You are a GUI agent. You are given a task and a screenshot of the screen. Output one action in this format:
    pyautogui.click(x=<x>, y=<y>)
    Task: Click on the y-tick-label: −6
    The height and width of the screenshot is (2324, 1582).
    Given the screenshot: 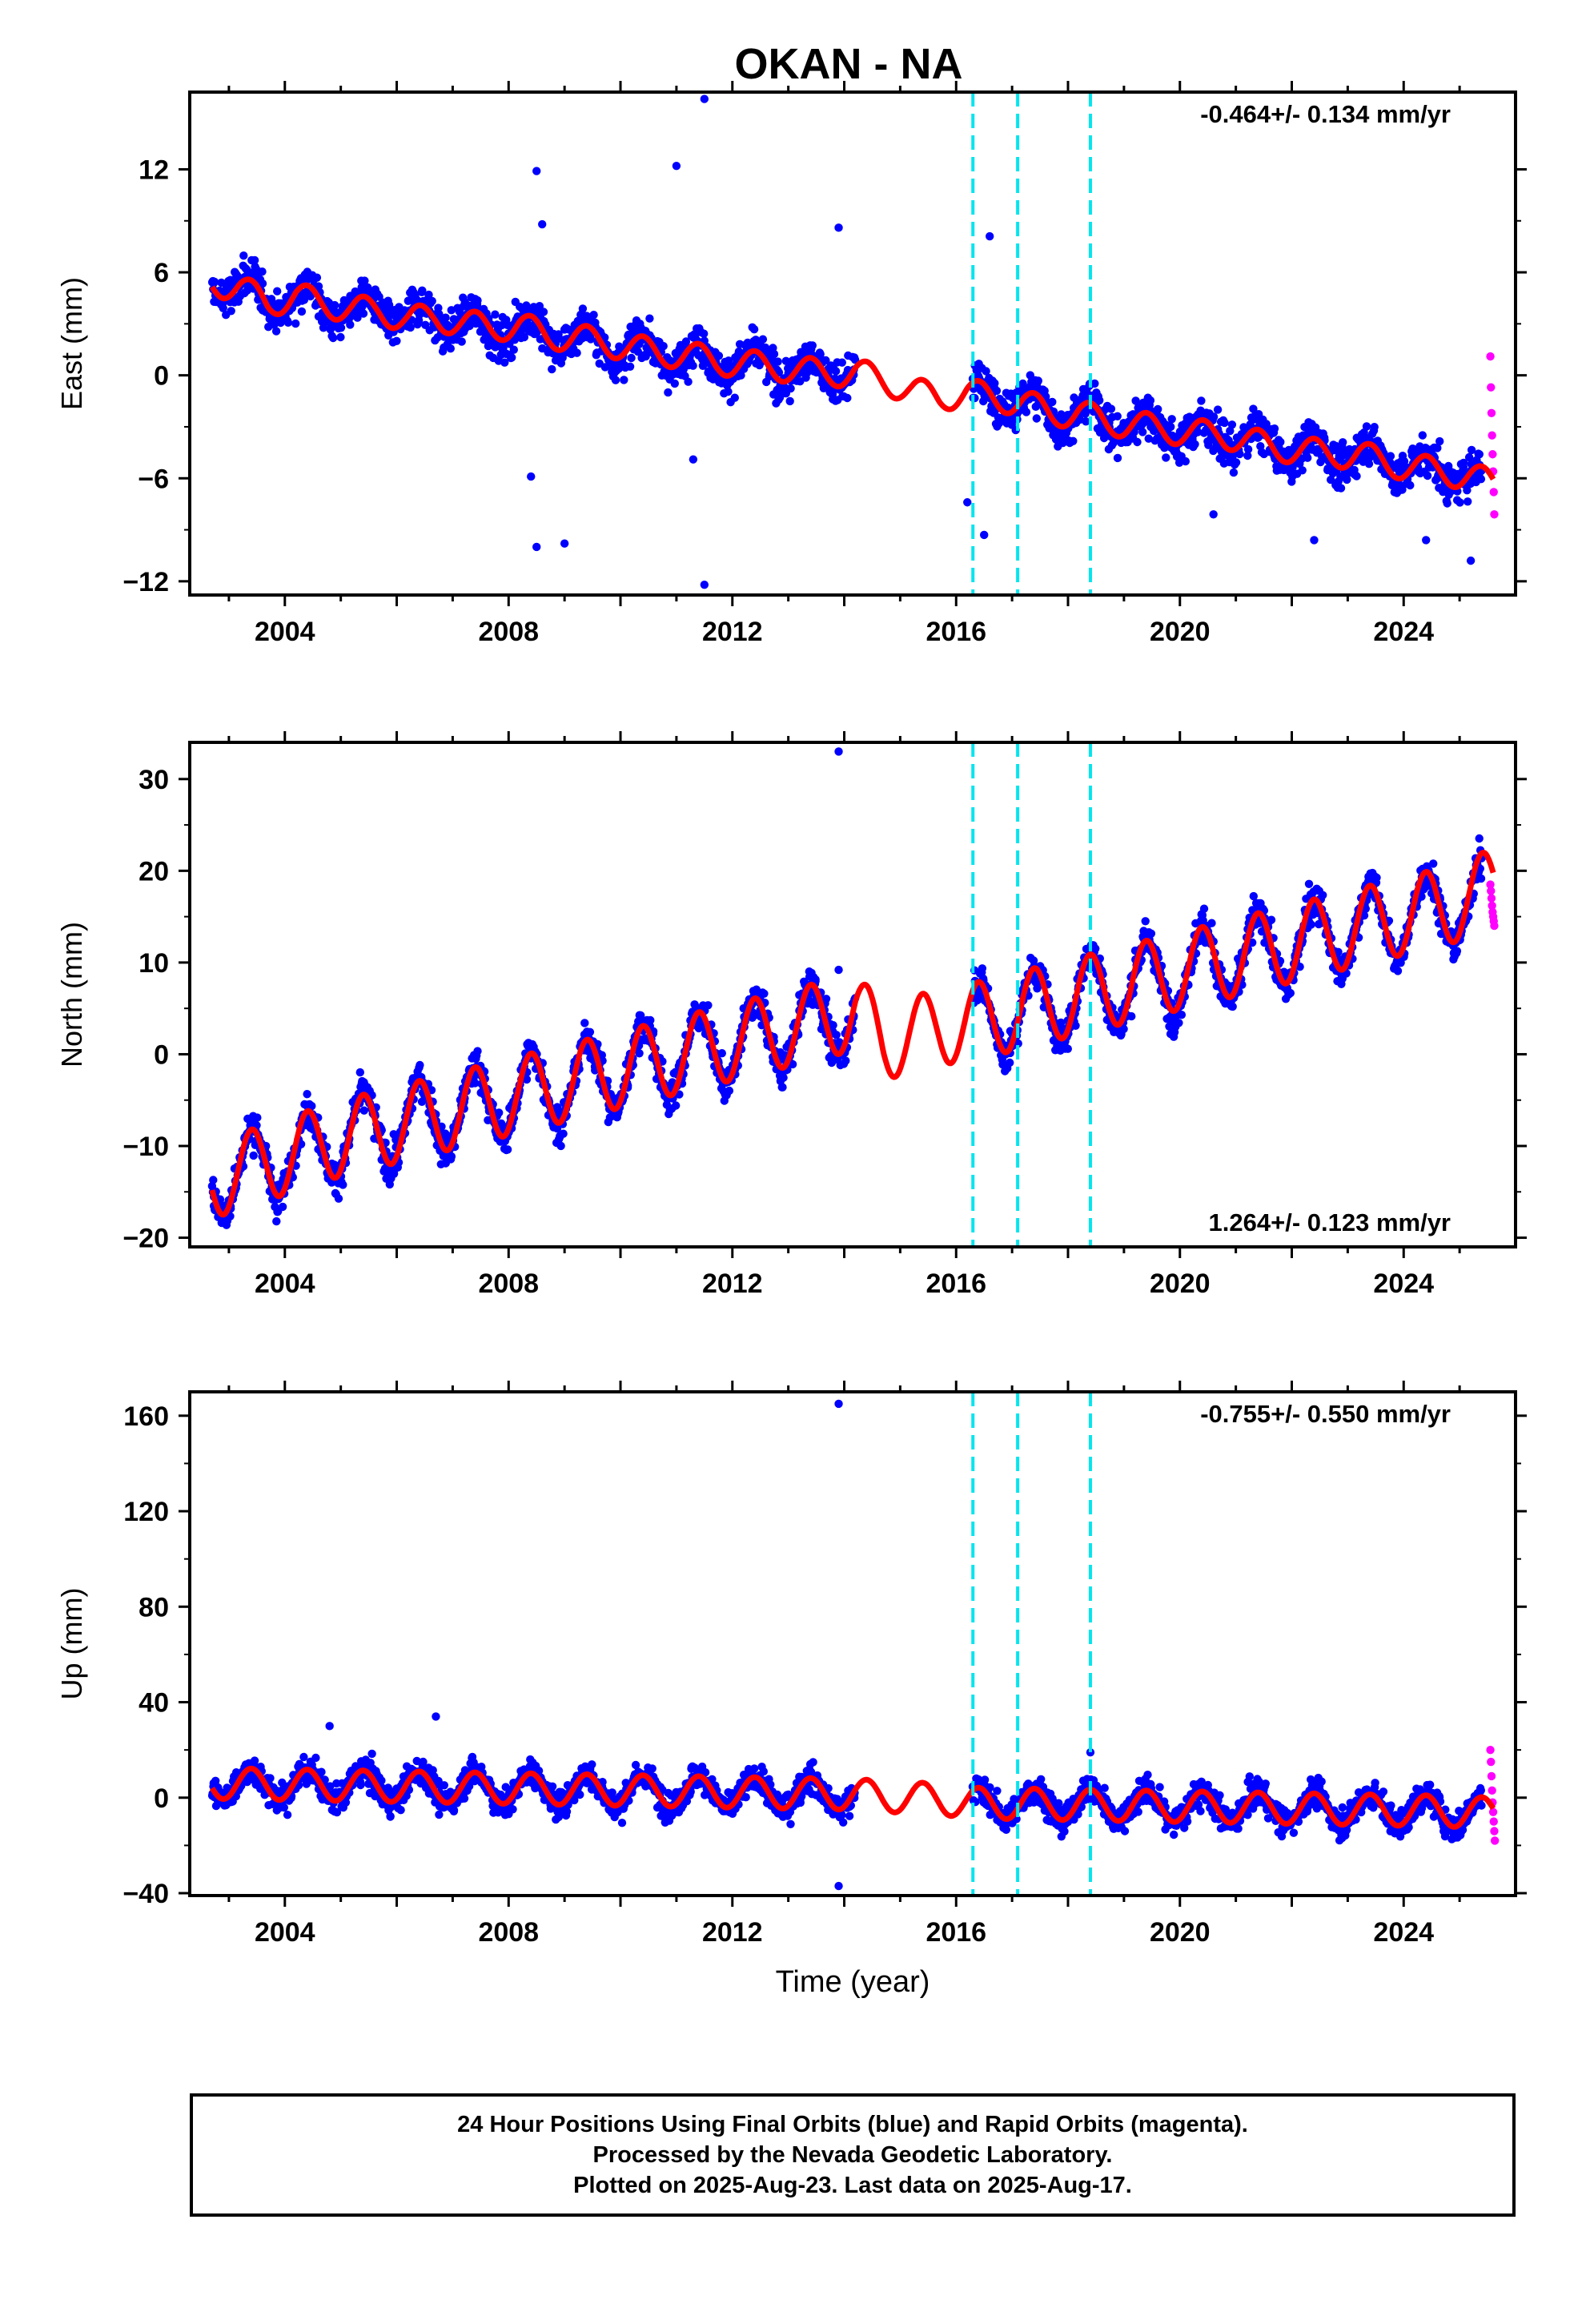 What is the action you would take?
    pyautogui.click(x=154, y=479)
    